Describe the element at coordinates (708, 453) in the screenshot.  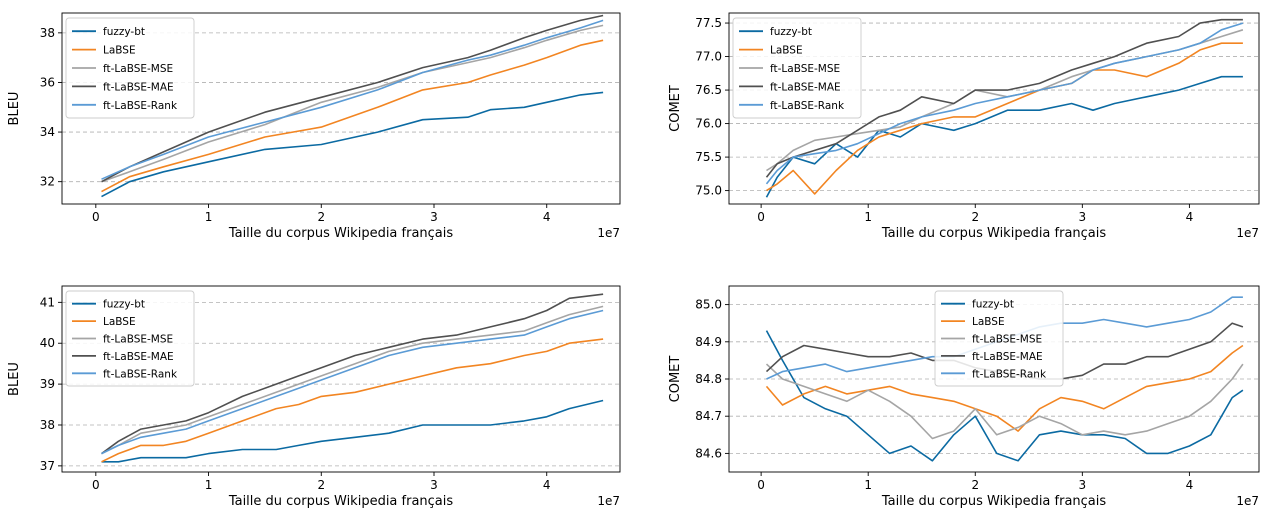
I see `y-tick-label: 84.6` at that location.